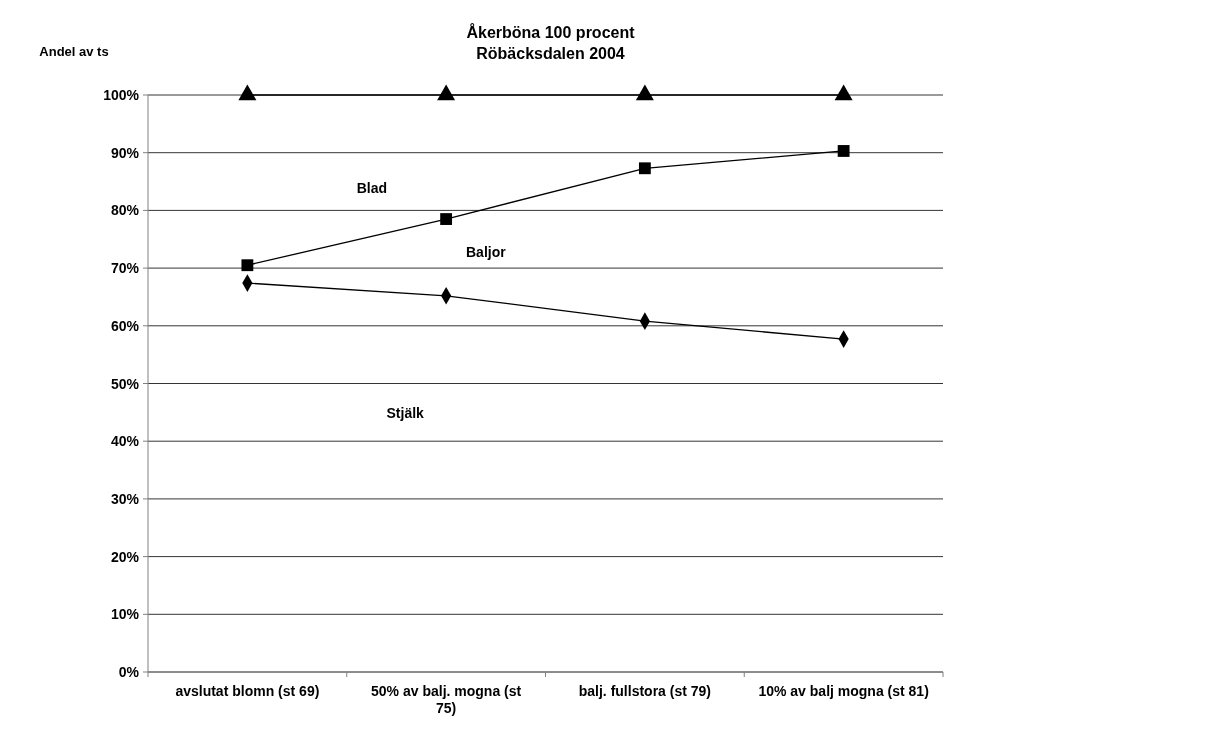  I want to click on annotation: Baljor, so click(486, 251).